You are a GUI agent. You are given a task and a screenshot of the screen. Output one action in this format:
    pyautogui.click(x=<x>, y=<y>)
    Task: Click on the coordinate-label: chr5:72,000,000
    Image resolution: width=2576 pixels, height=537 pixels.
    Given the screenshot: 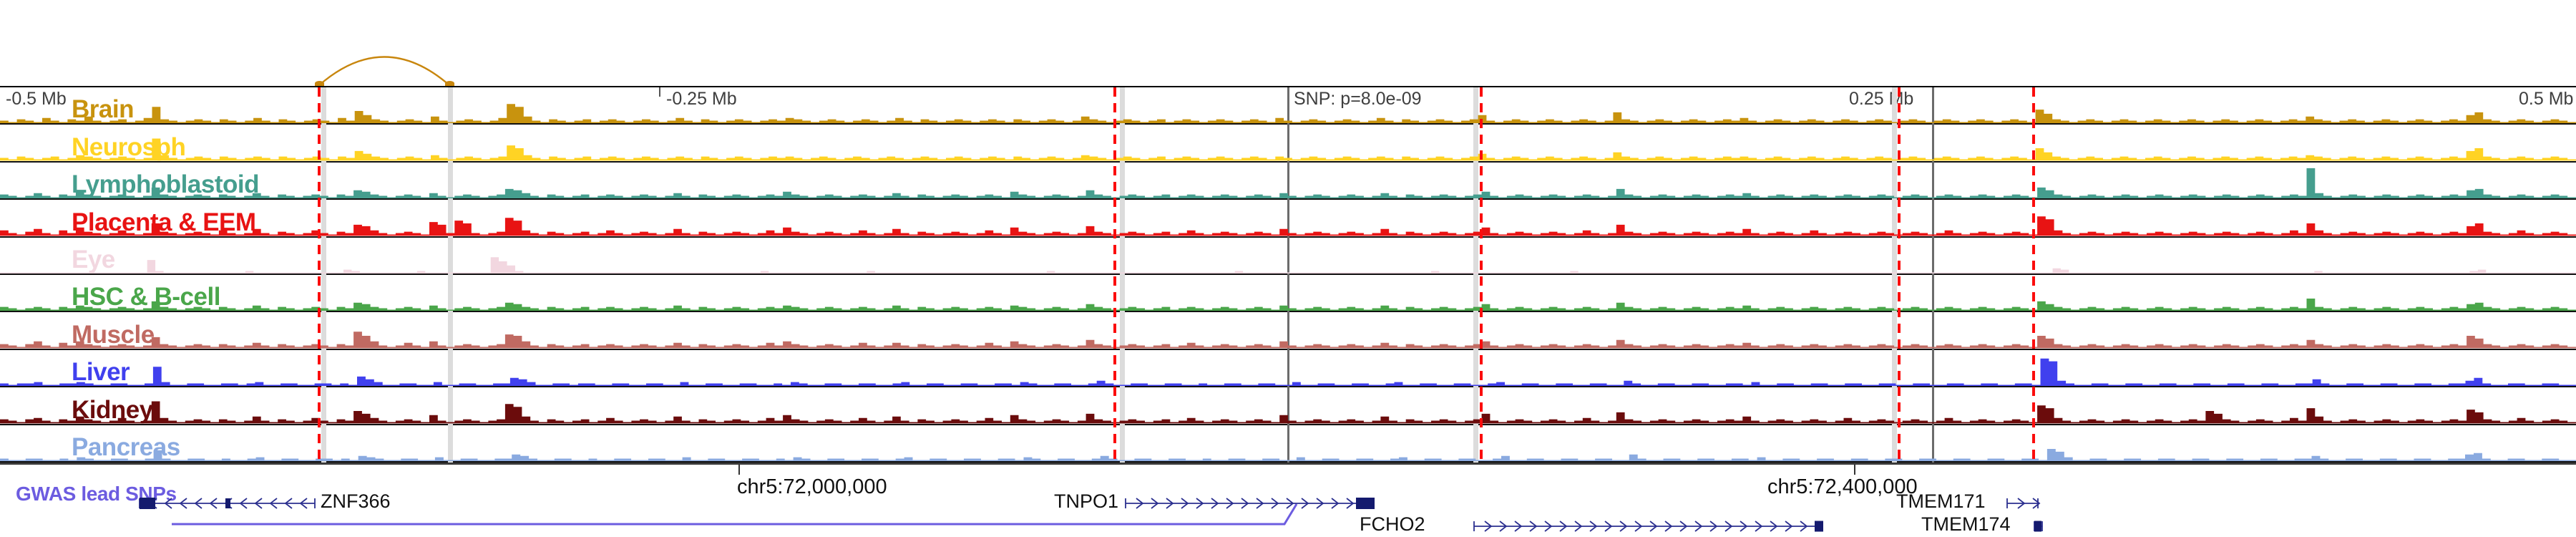 What is the action you would take?
    pyautogui.click(x=812, y=486)
    